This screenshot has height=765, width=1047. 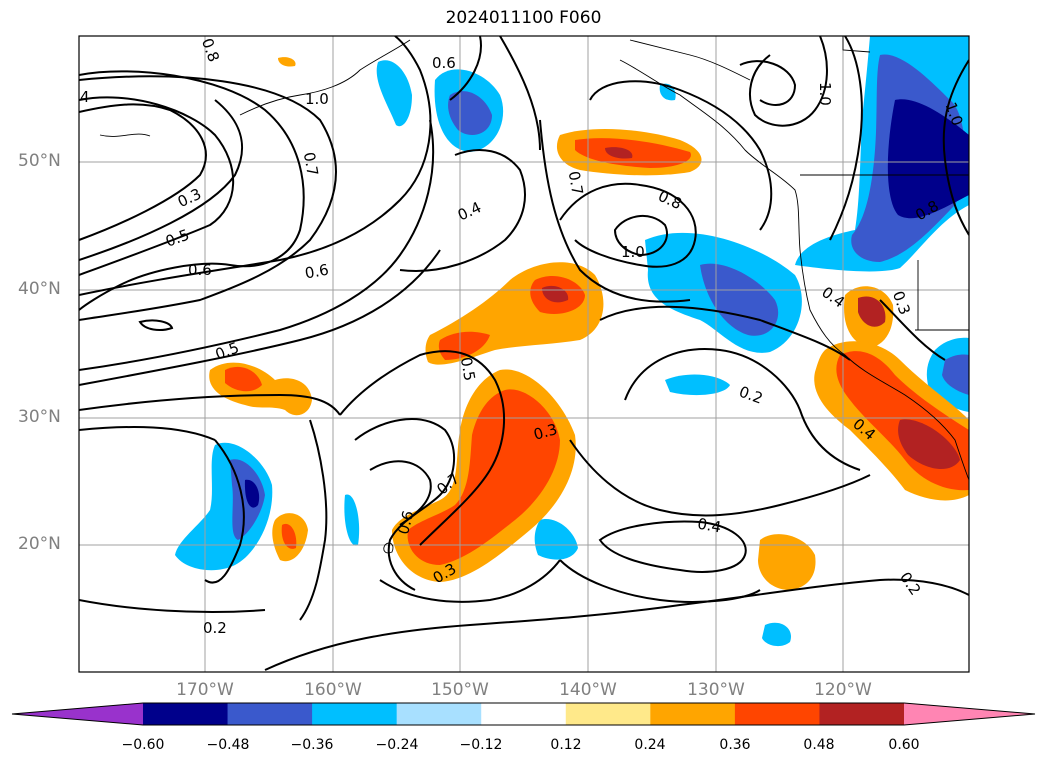 What do you see at coordinates (819, 745) in the screenshot?
I see `colorbar-tick-label: 0.48` at bounding box center [819, 745].